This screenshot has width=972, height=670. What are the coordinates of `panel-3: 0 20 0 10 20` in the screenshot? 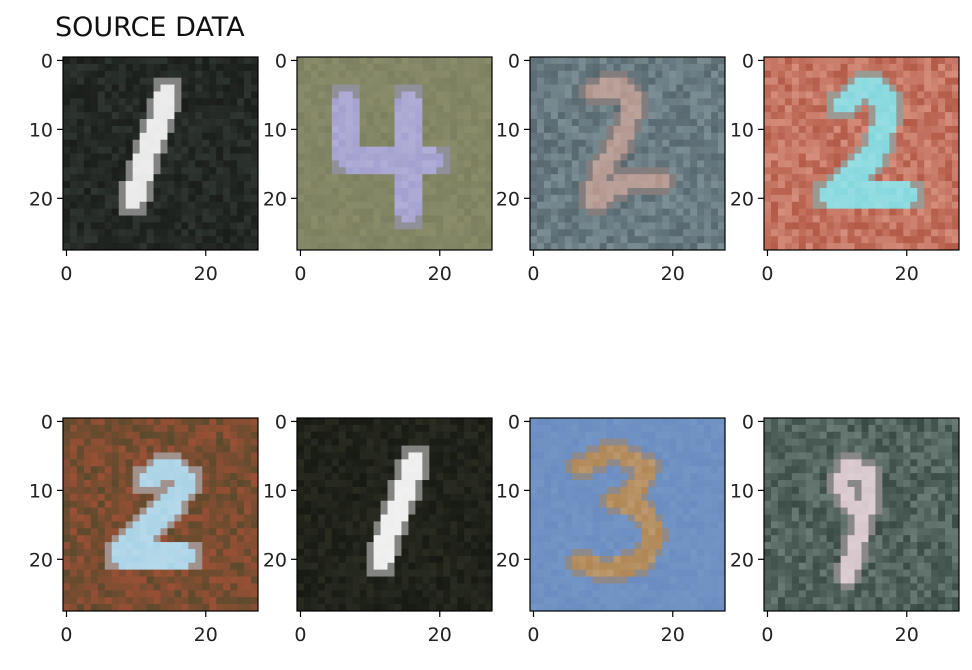 It's located at (611, 167).